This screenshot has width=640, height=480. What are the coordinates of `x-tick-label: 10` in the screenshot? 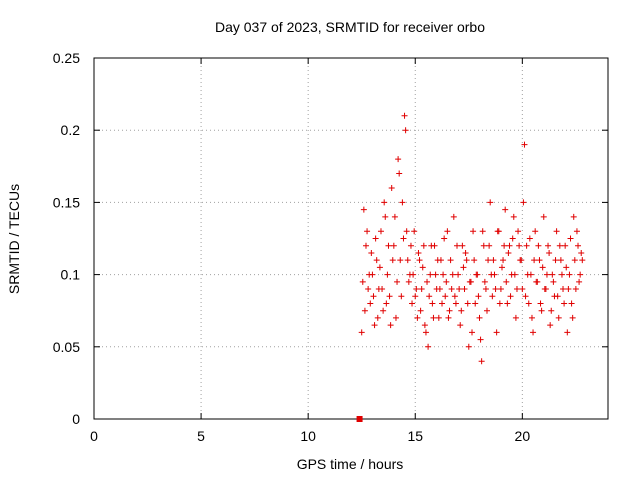 It's located at (308, 436).